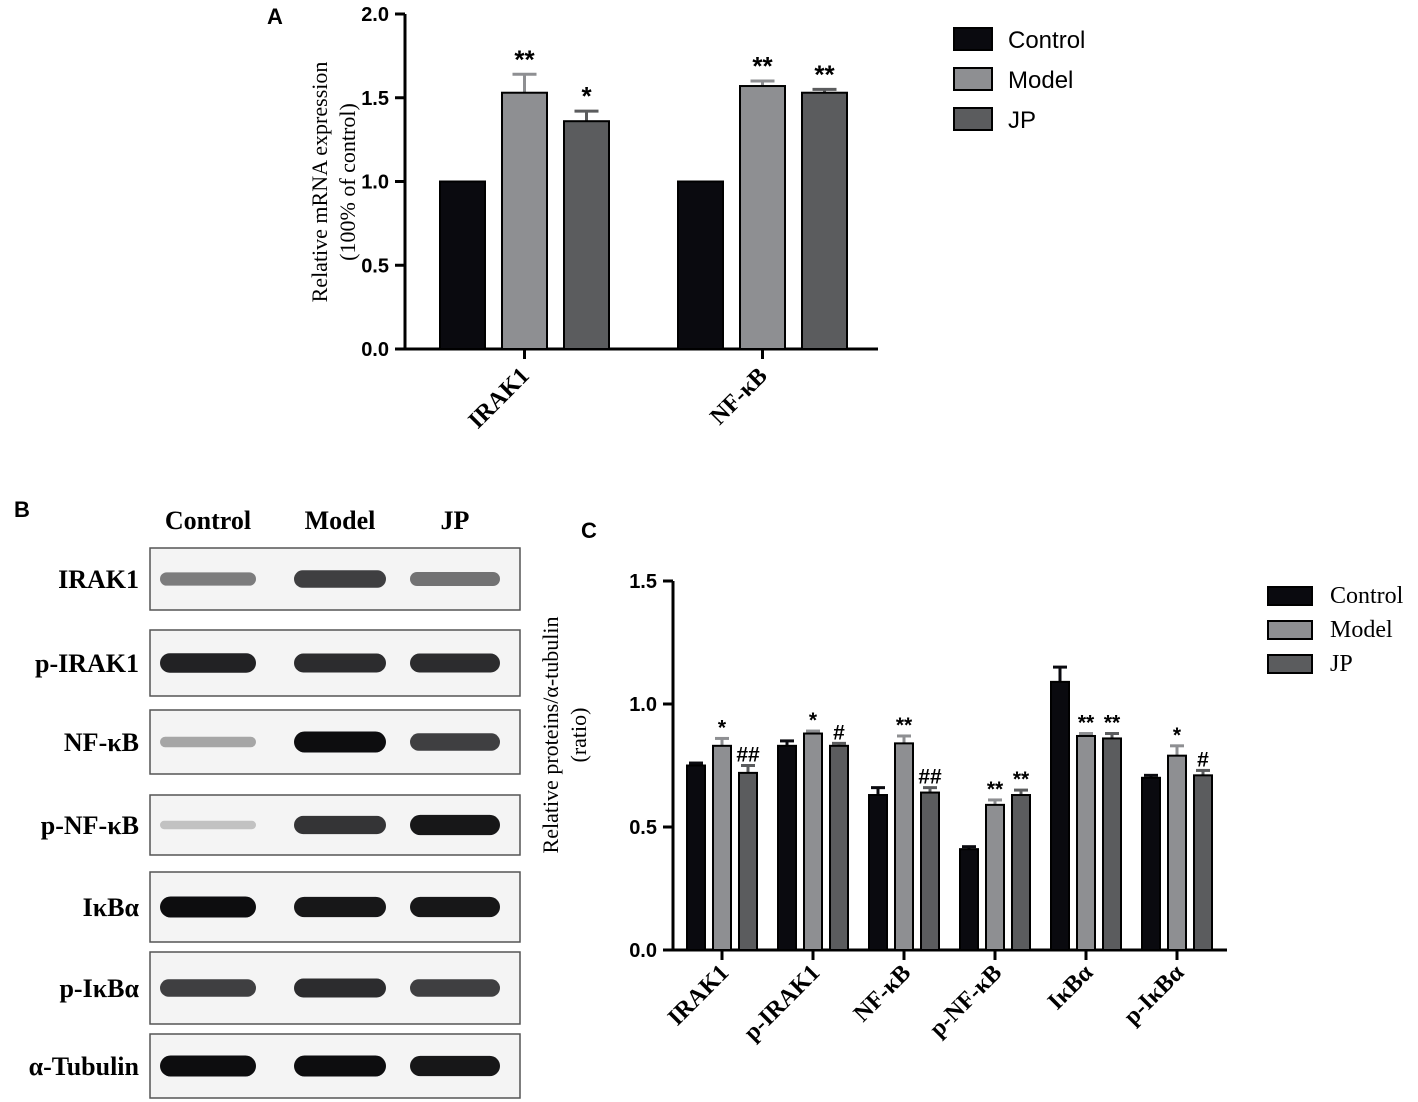 The image size is (1418, 1102). I want to click on blot-column-label: Control, so click(208, 520).